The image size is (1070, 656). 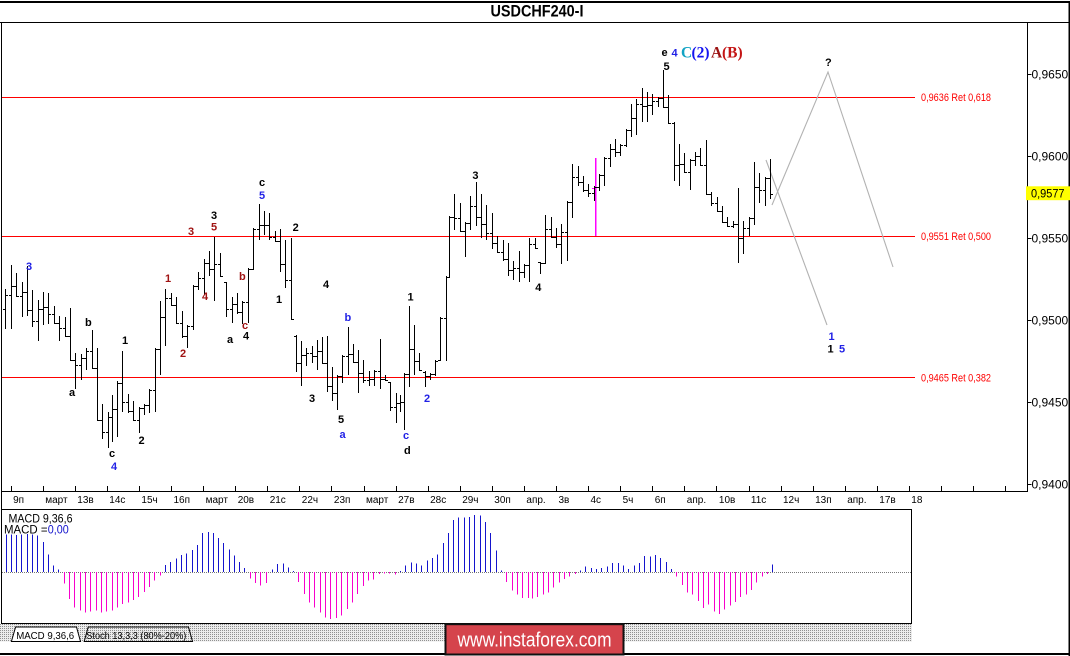 What do you see at coordinates (470, 500) in the screenshot?
I see `svg-text: 29ч` at bounding box center [470, 500].